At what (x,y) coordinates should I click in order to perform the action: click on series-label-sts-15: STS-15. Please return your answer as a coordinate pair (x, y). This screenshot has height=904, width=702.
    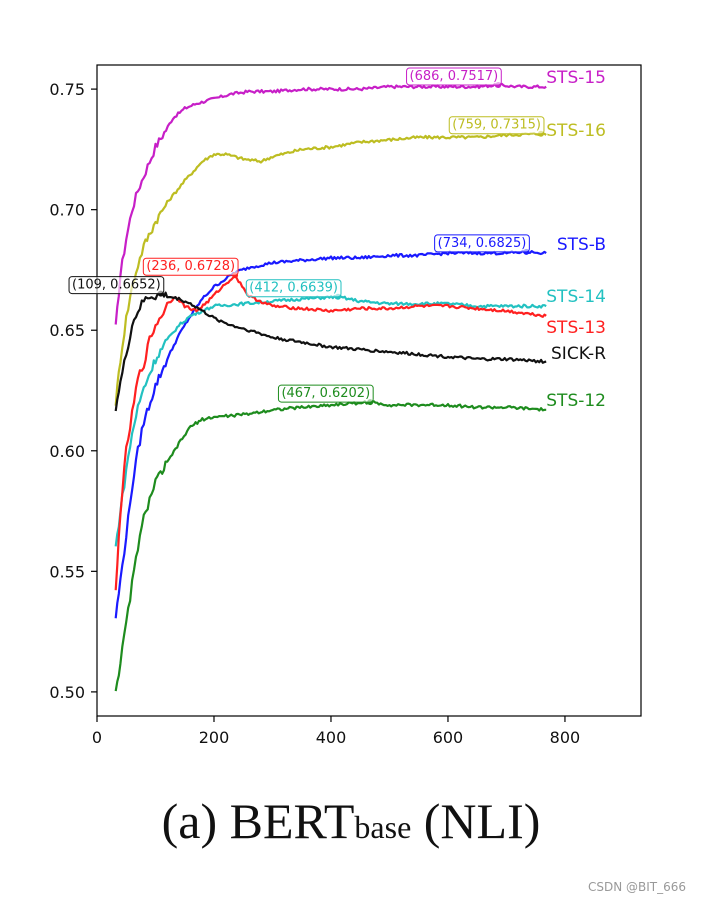
    Looking at the image, I should click on (576, 78).